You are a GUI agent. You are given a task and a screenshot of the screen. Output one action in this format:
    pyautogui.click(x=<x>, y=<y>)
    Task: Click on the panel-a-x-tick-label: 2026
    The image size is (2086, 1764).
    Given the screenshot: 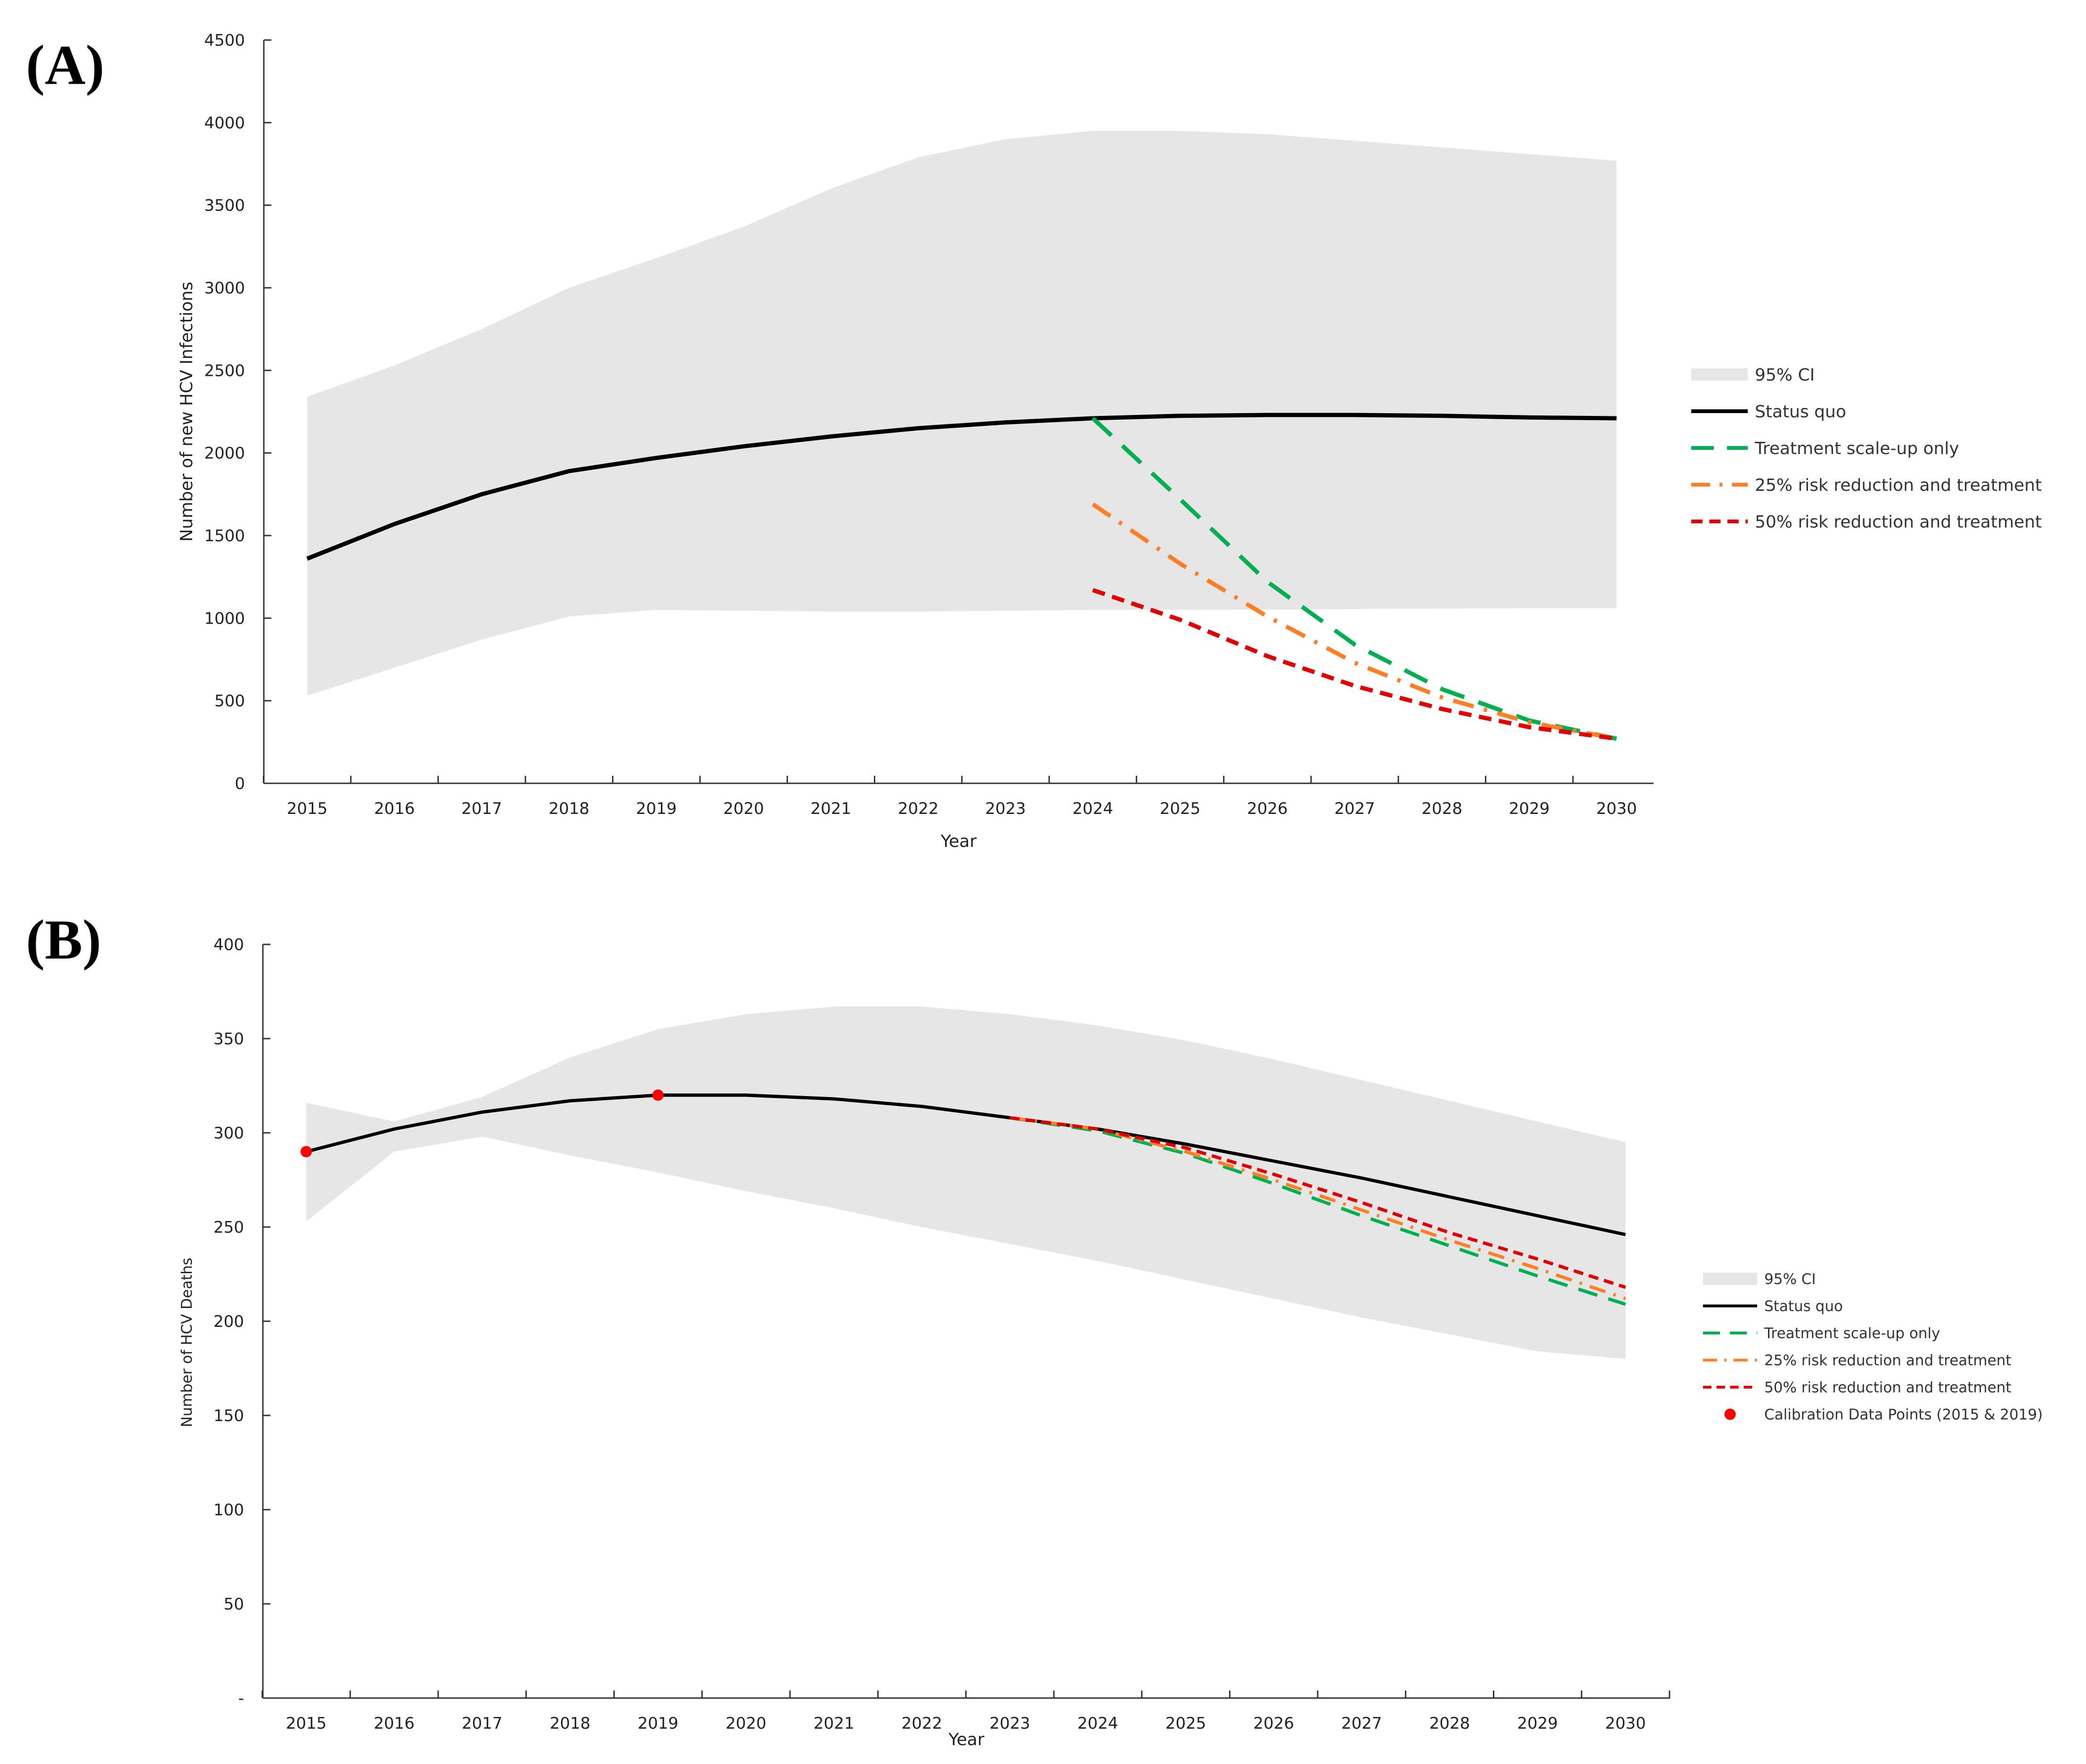 What is the action you would take?
    pyautogui.click(x=1267, y=808)
    